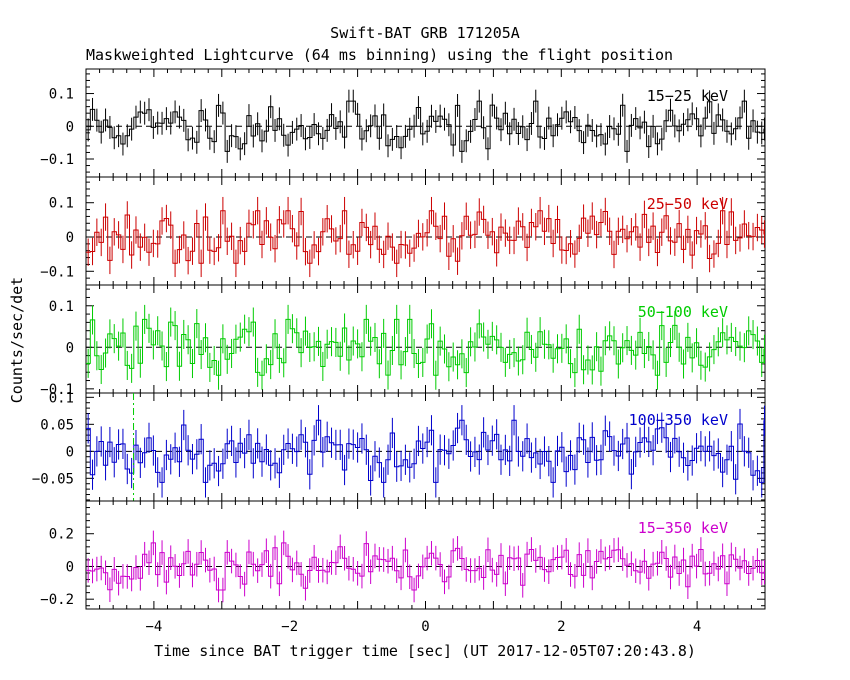  I want to click on x-tick-label: 4, so click(697, 627).